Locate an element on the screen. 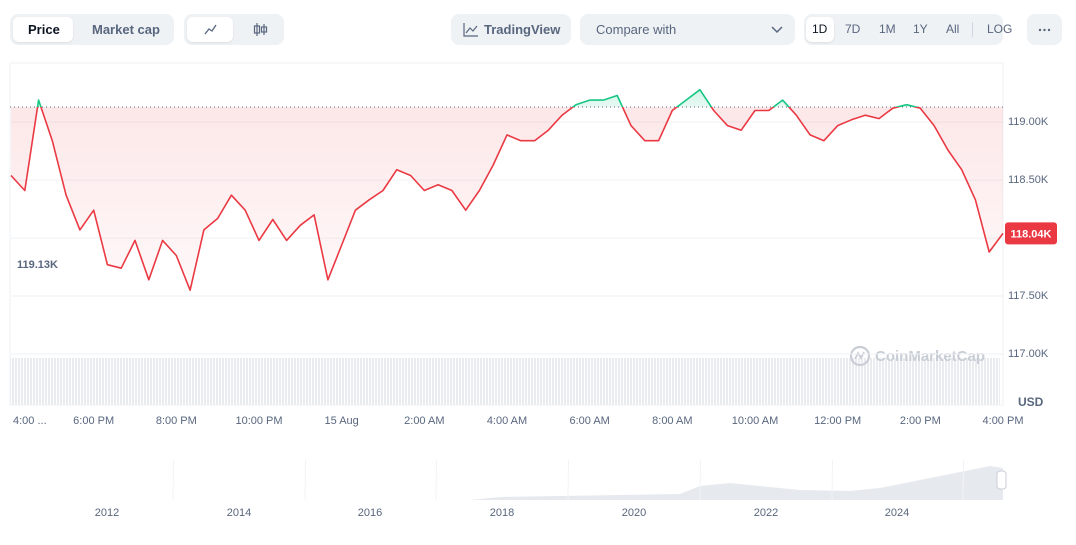 The height and width of the screenshot is (545, 1076). more-icon is located at coordinates (1044, 30).